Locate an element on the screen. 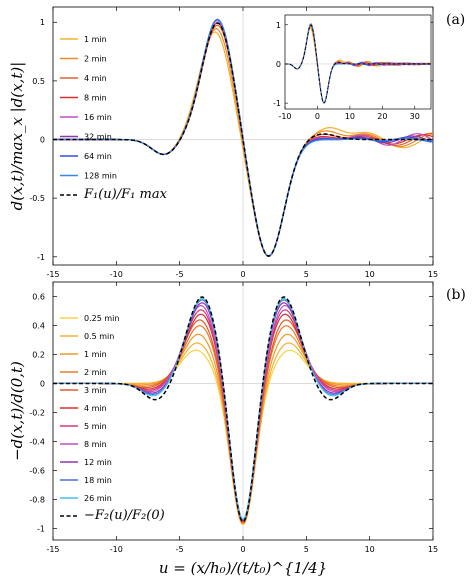 The image size is (475, 583). y-tick-label: 0.4 is located at coordinates (38, 325).